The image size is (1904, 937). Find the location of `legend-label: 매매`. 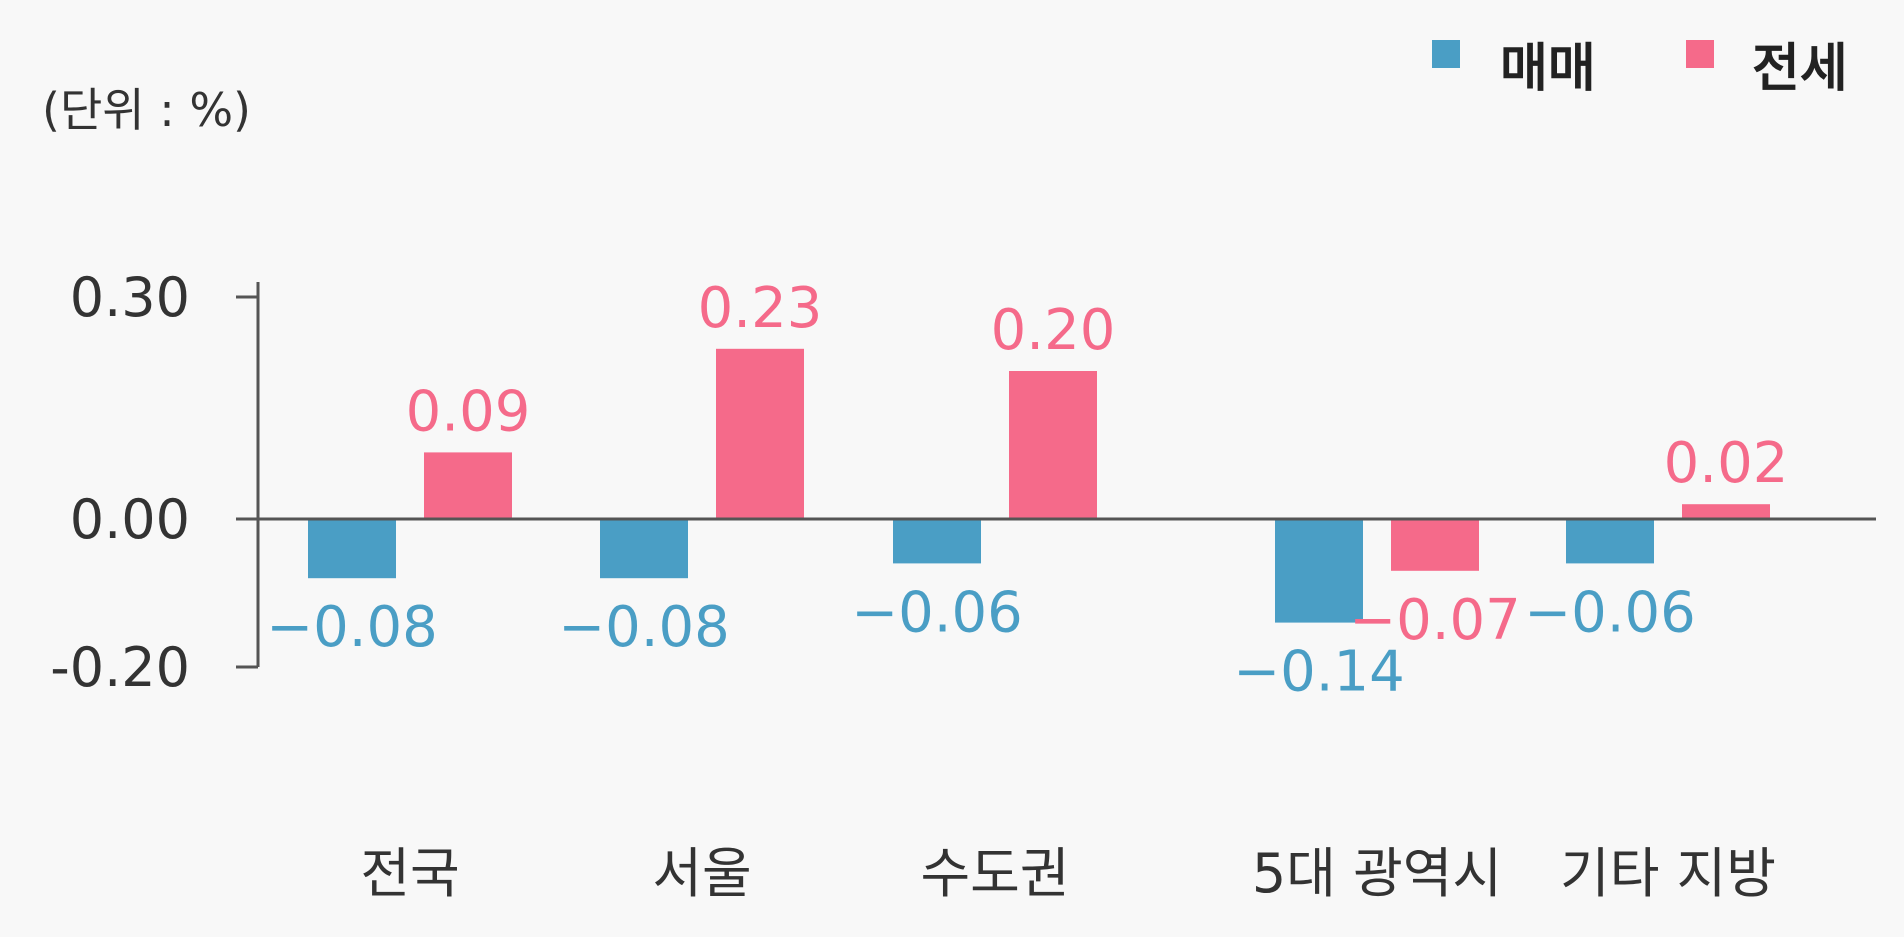

legend-label: 매매 is located at coordinates (1548, 69).